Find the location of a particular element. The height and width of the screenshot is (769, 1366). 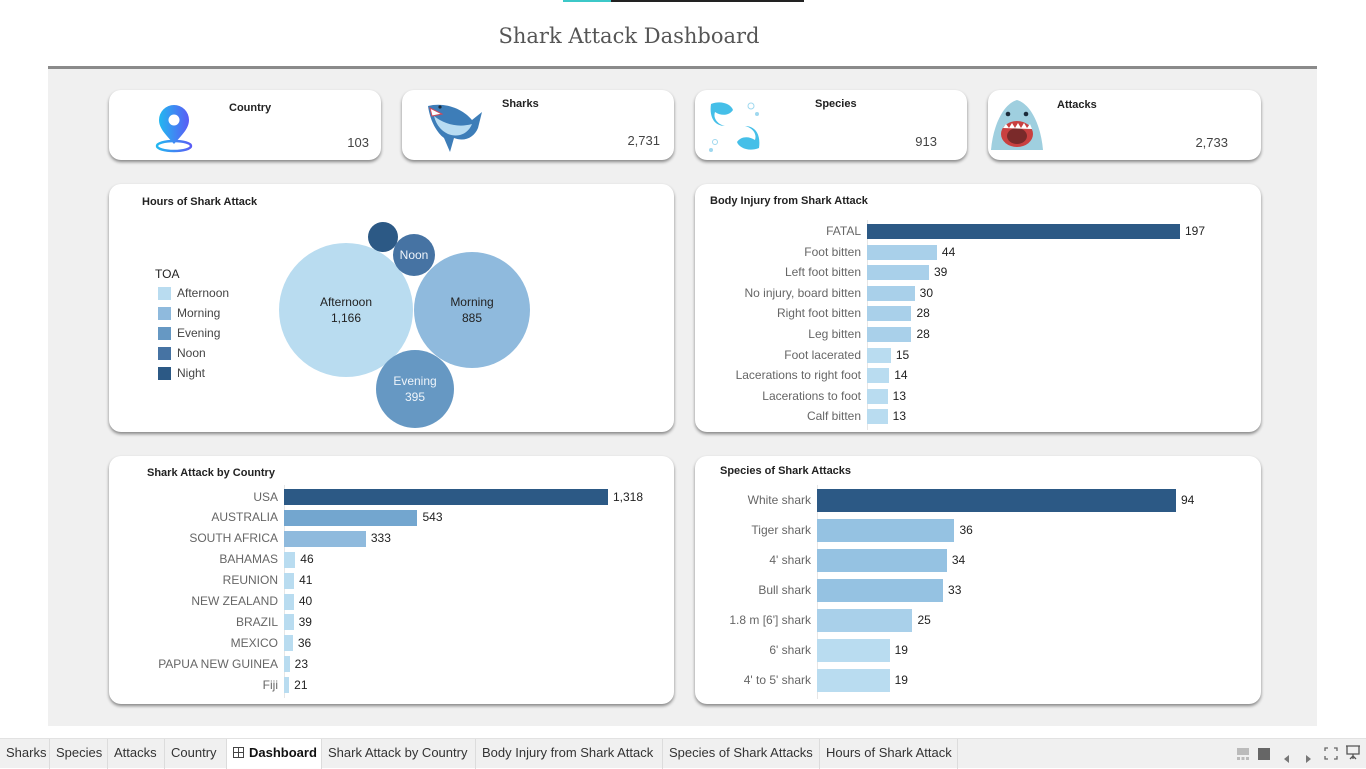

twin-sharks-icon is located at coordinates (735, 128).